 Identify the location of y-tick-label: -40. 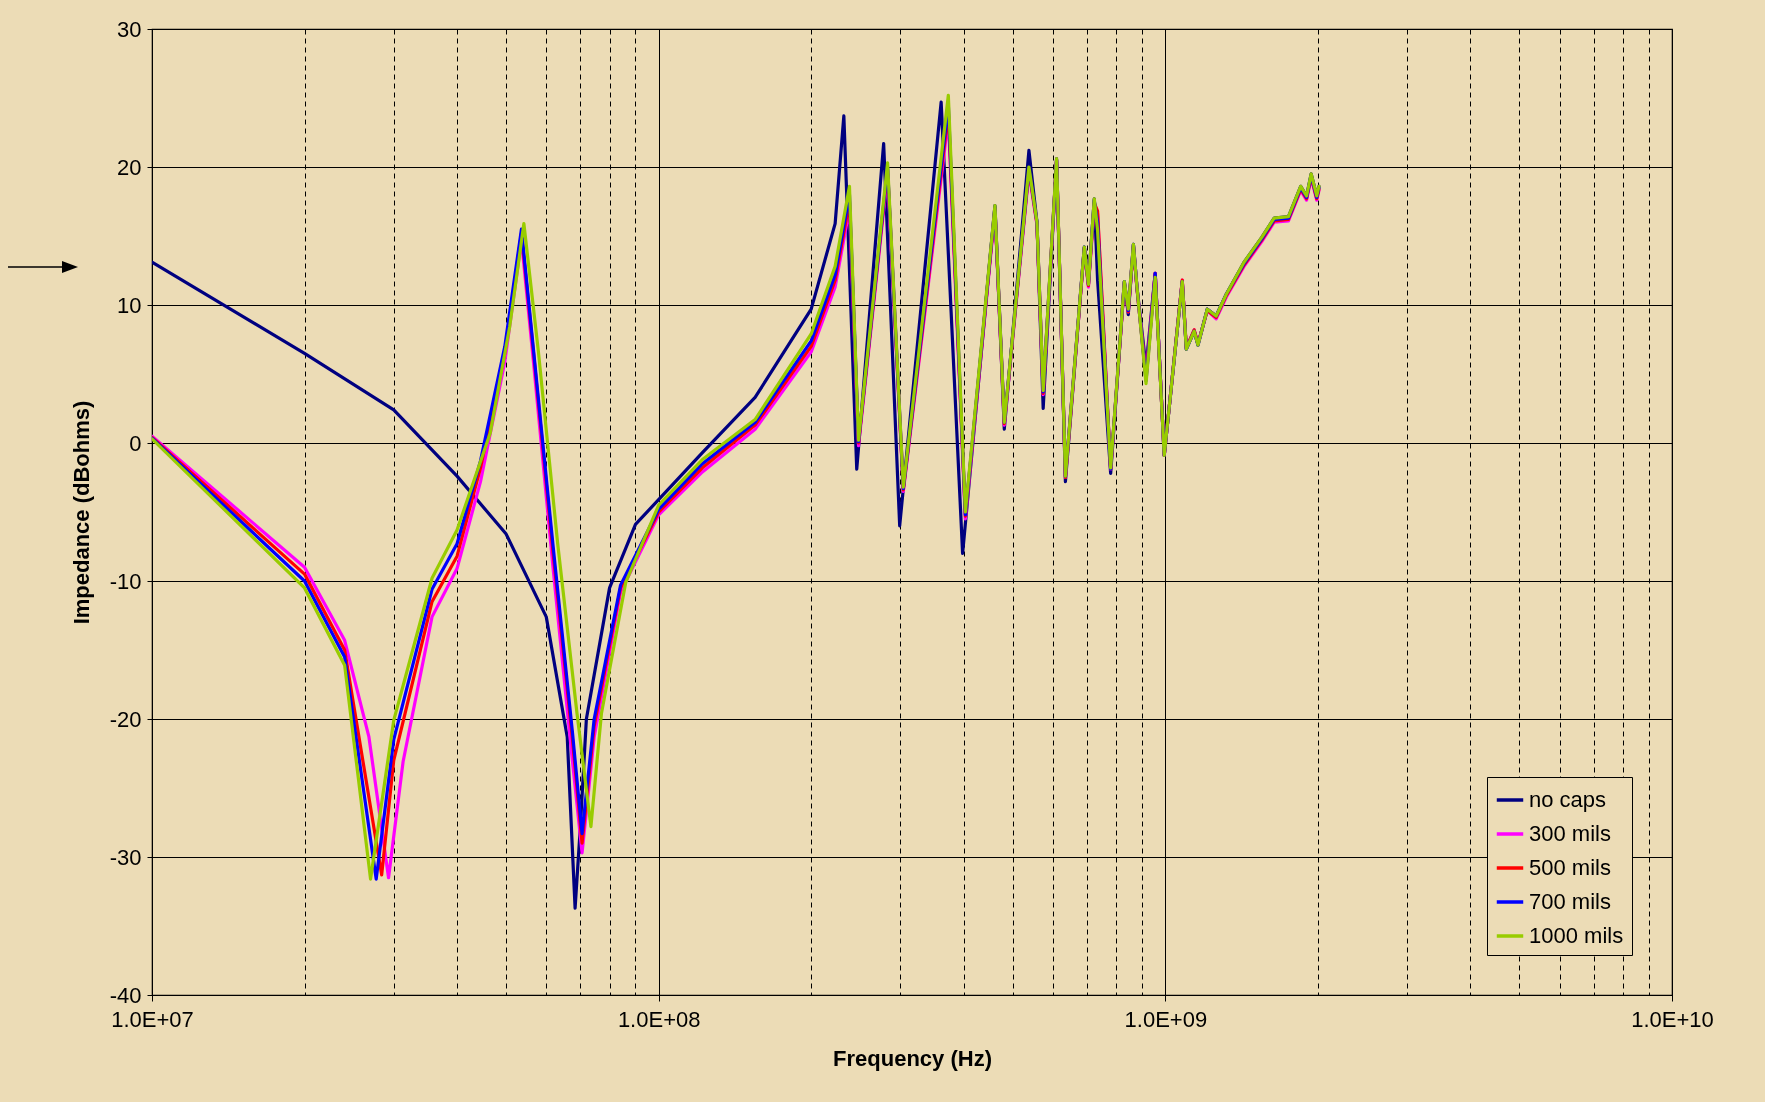
(125, 995).